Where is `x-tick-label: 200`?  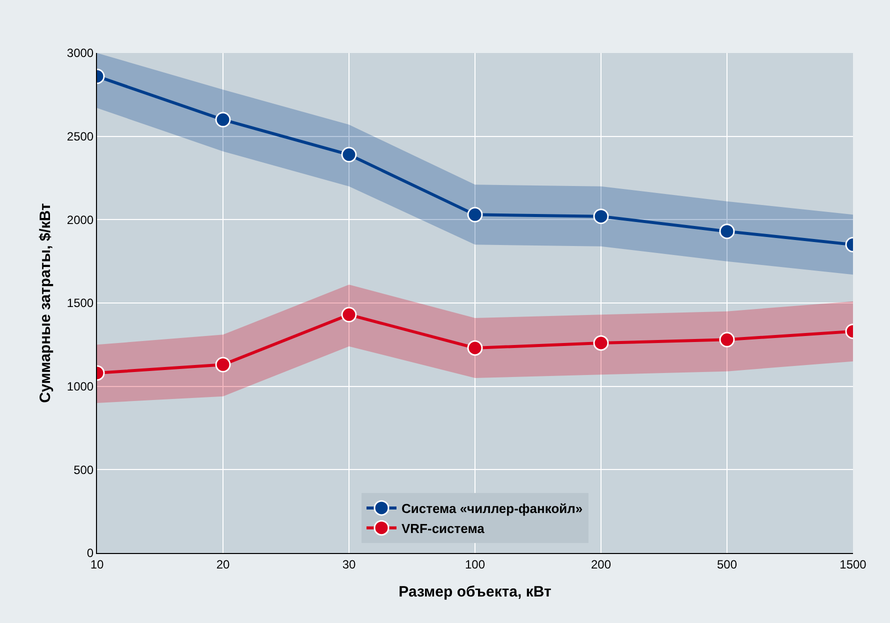
x-tick-label: 200 is located at coordinates (601, 564).